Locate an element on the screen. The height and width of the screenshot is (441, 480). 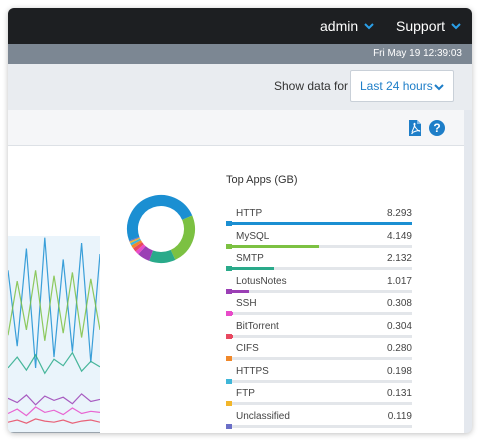
donut-slice-smtp is located at coordinates (161, 229).